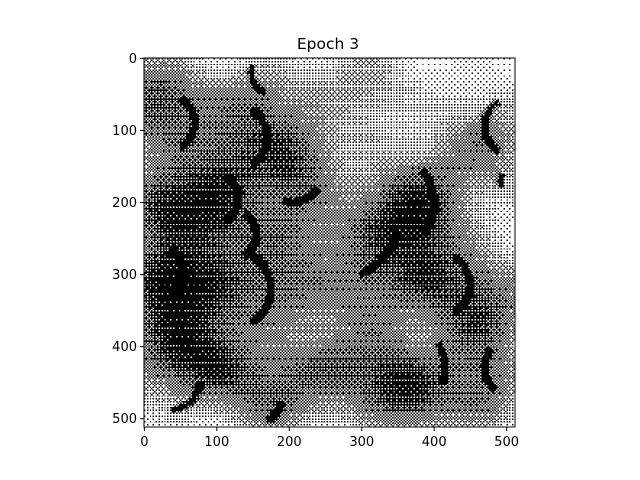  I want to click on y-tick-label: 500, so click(124, 419).